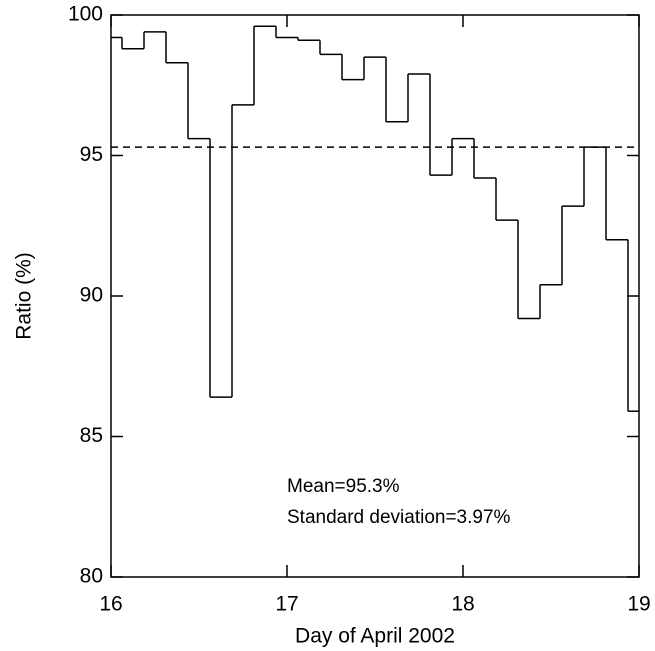 The width and height of the screenshot is (655, 651). What do you see at coordinates (91, 435) in the screenshot?
I see `y-tick-label: 85` at bounding box center [91, 435].